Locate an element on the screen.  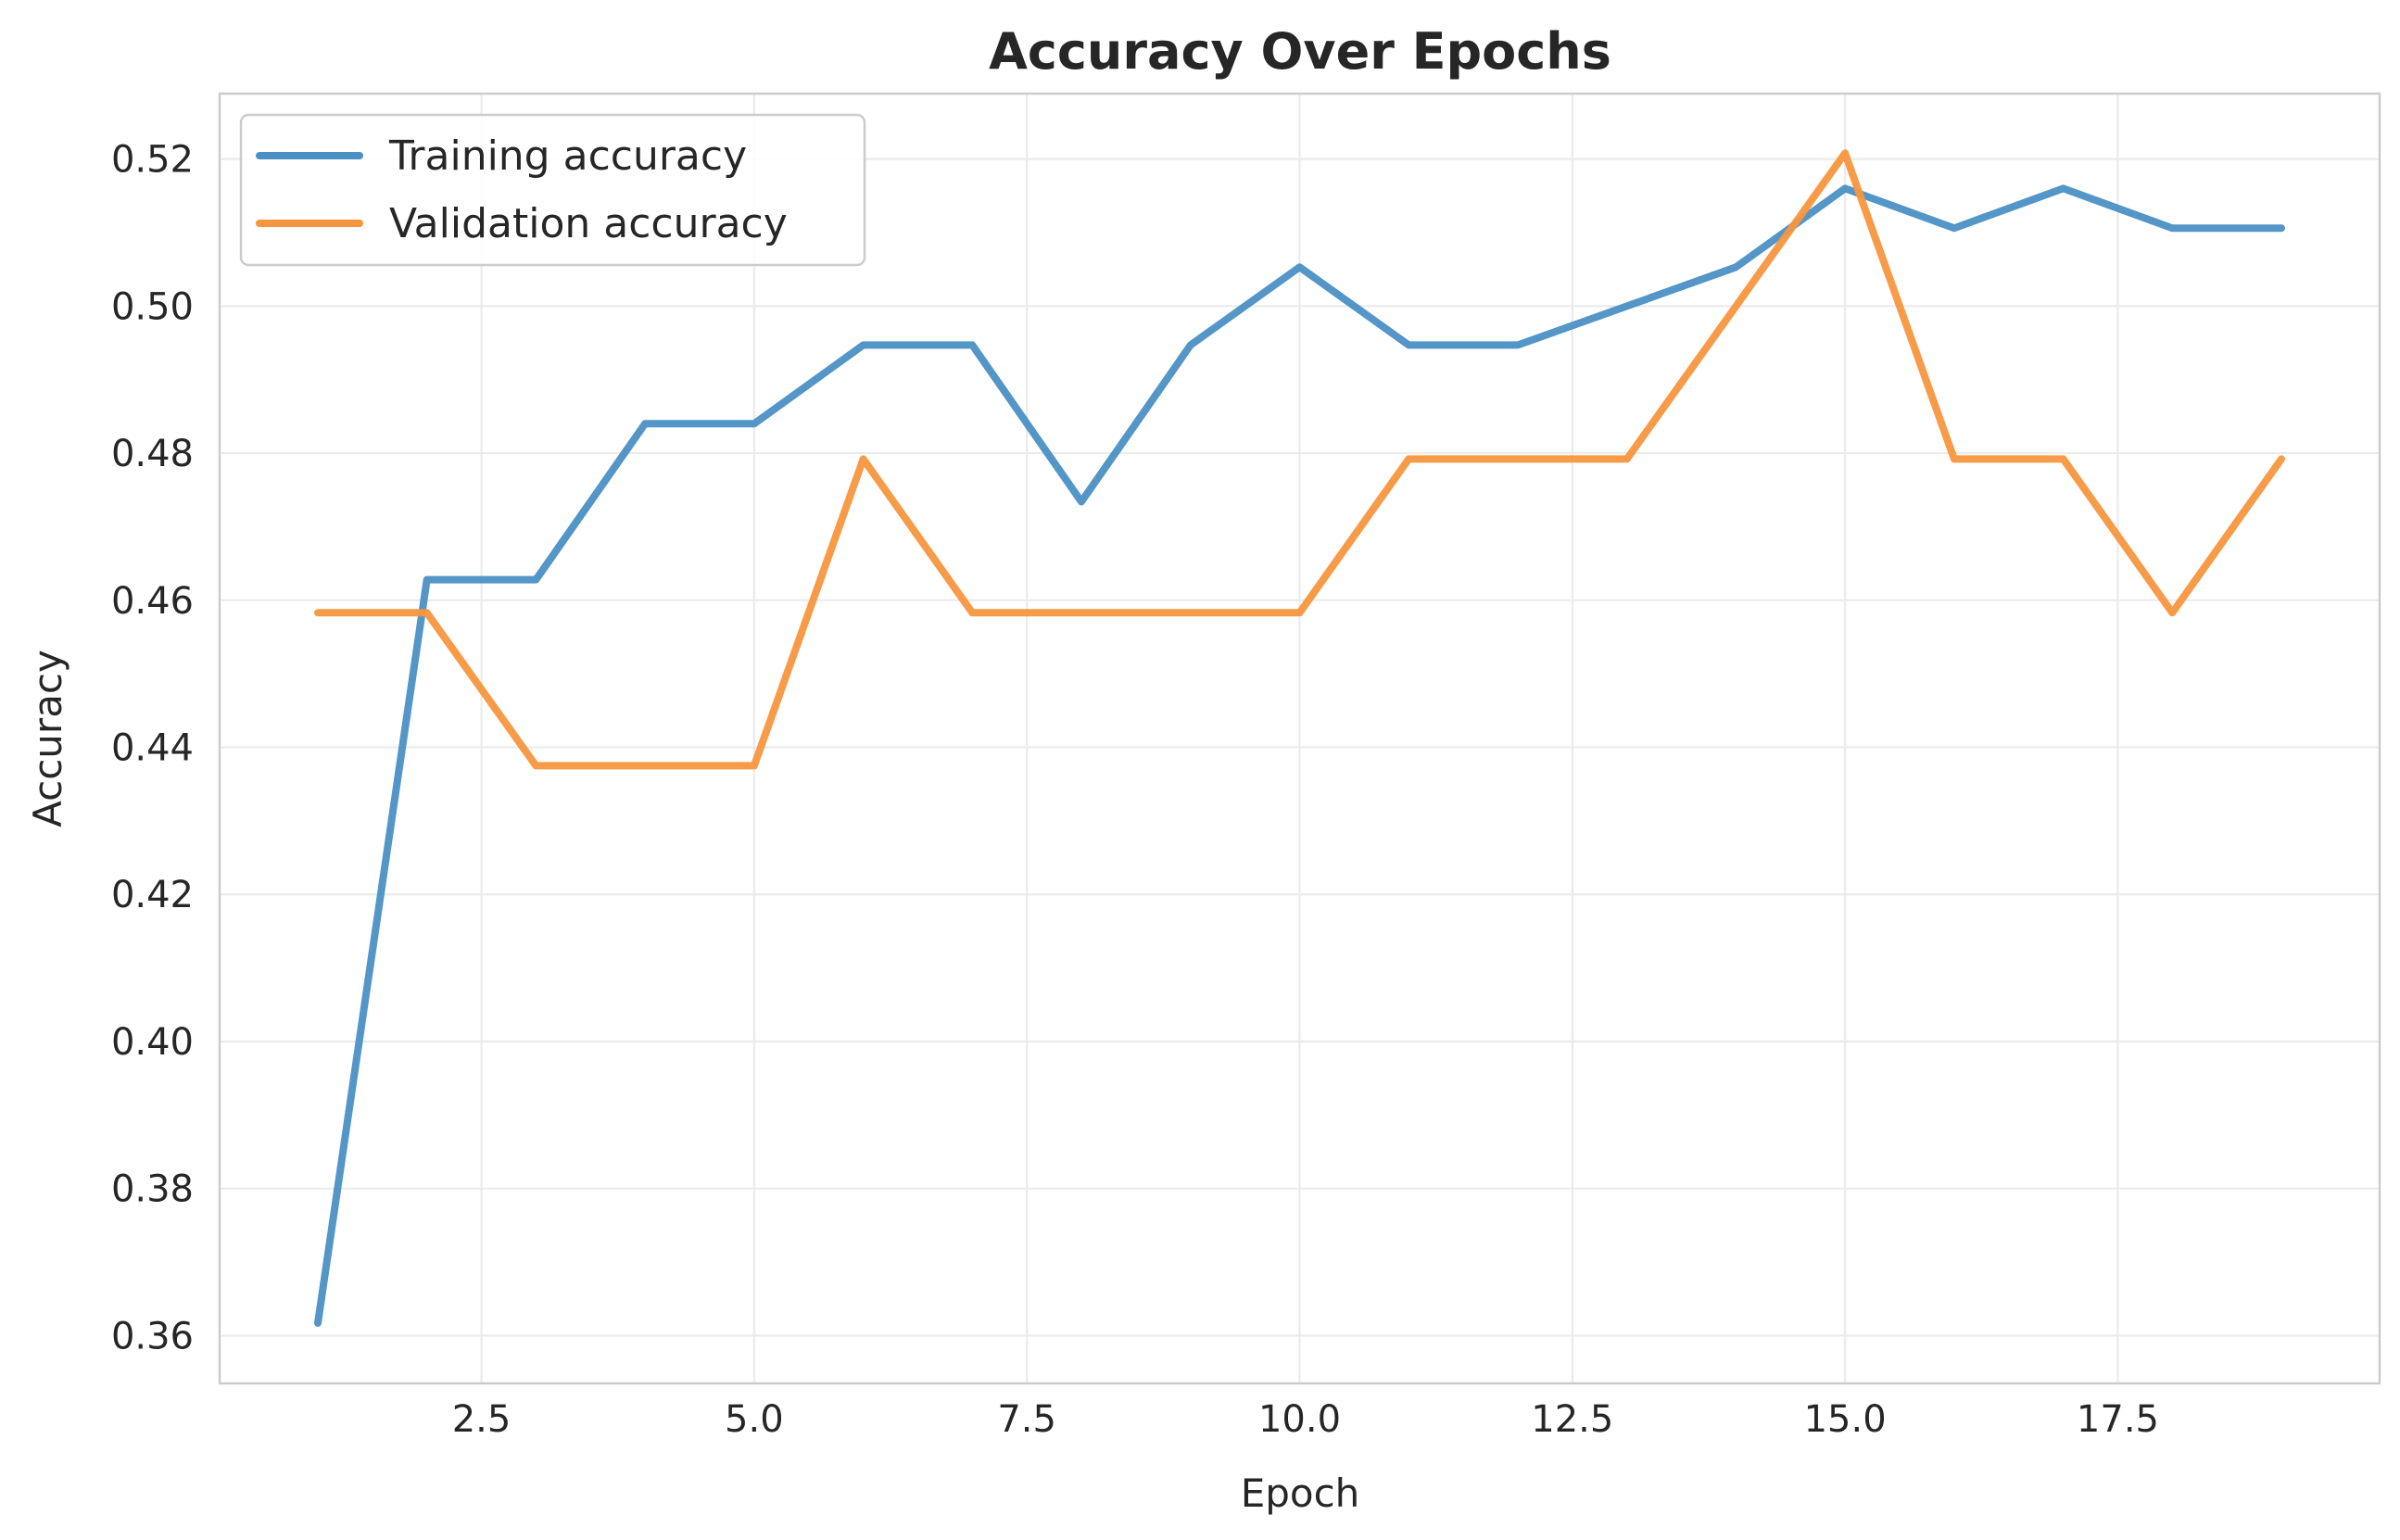
y-tick-label: 0.40 is located at coordinates (152, 1042).